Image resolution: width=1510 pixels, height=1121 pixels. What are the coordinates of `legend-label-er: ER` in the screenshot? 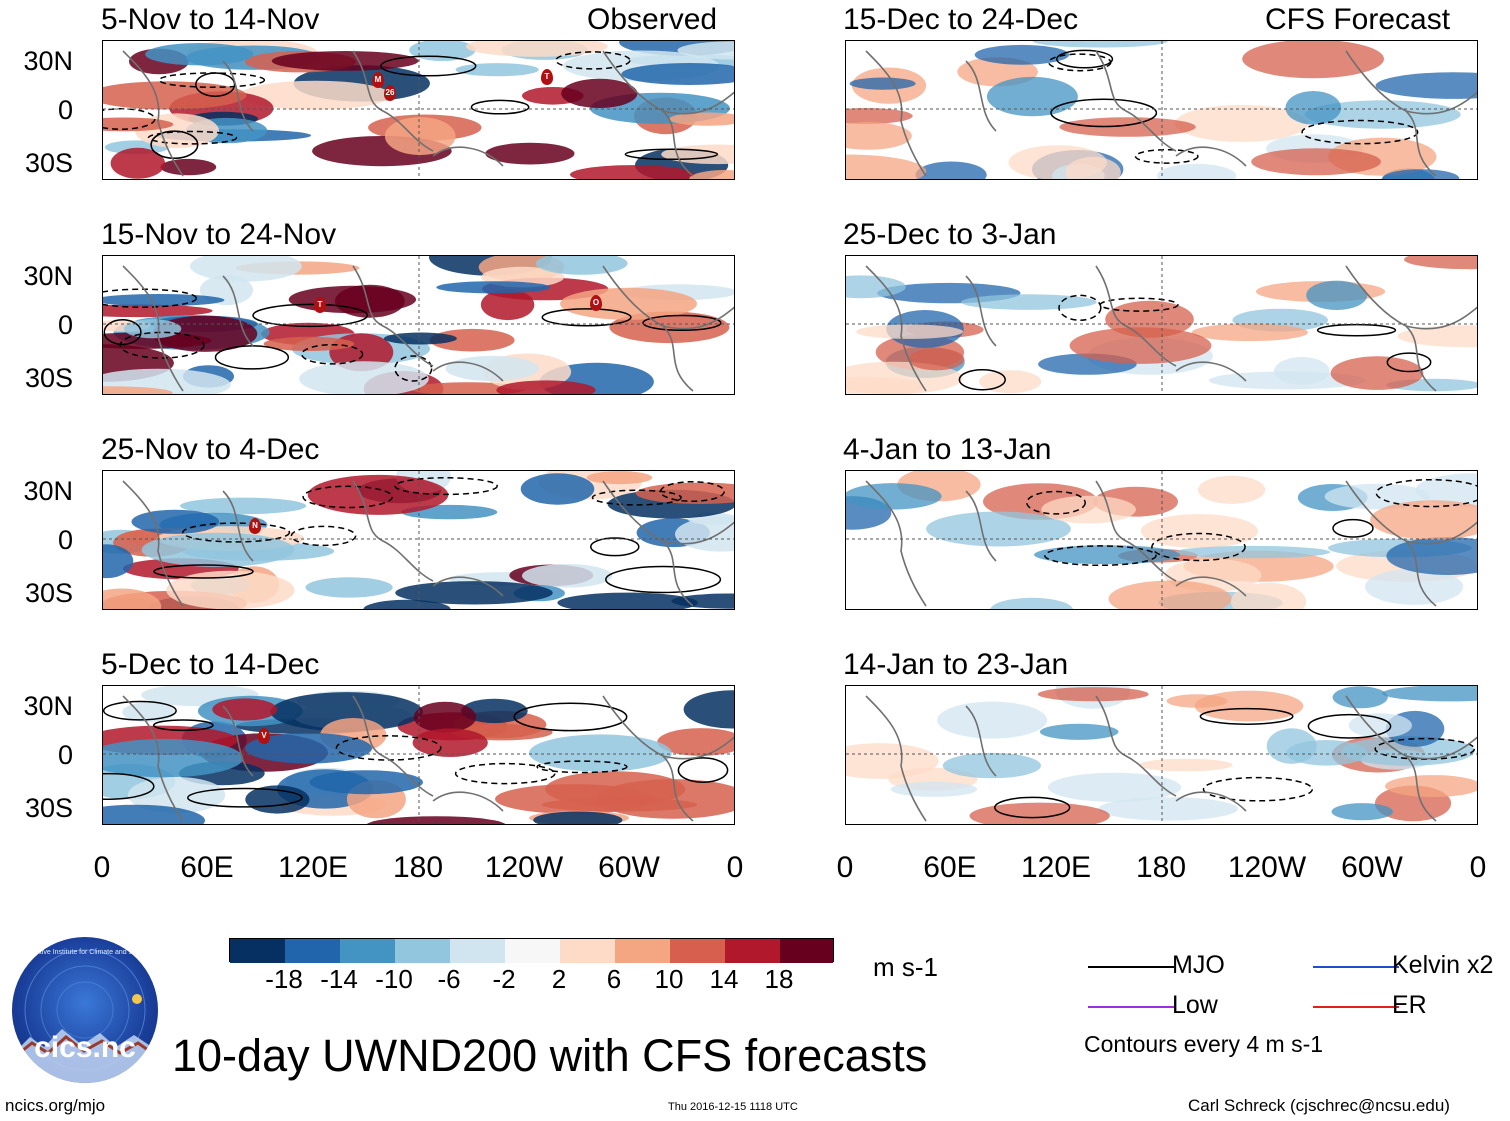 It's located at (1409, 1005).